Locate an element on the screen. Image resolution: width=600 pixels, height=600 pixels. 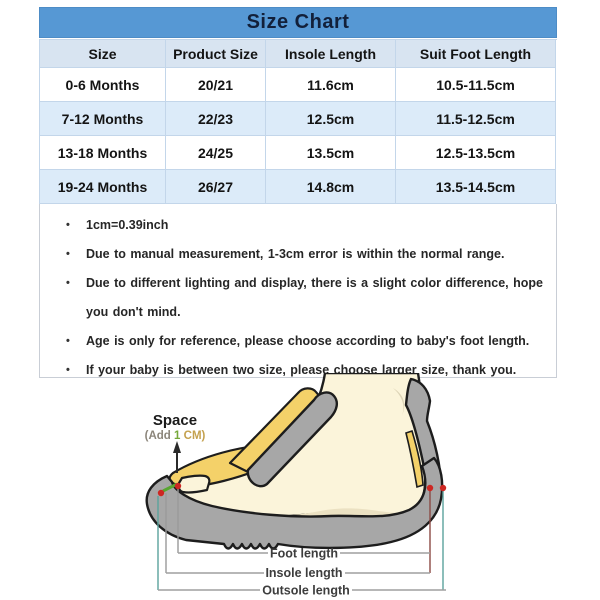
column-header-insole-length: Insole Length is located at coordinates (331, 54).